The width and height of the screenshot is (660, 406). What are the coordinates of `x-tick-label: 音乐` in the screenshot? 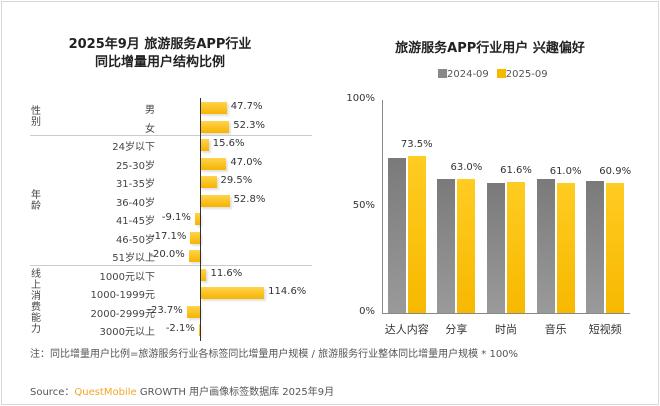 It's located at (555, 329).